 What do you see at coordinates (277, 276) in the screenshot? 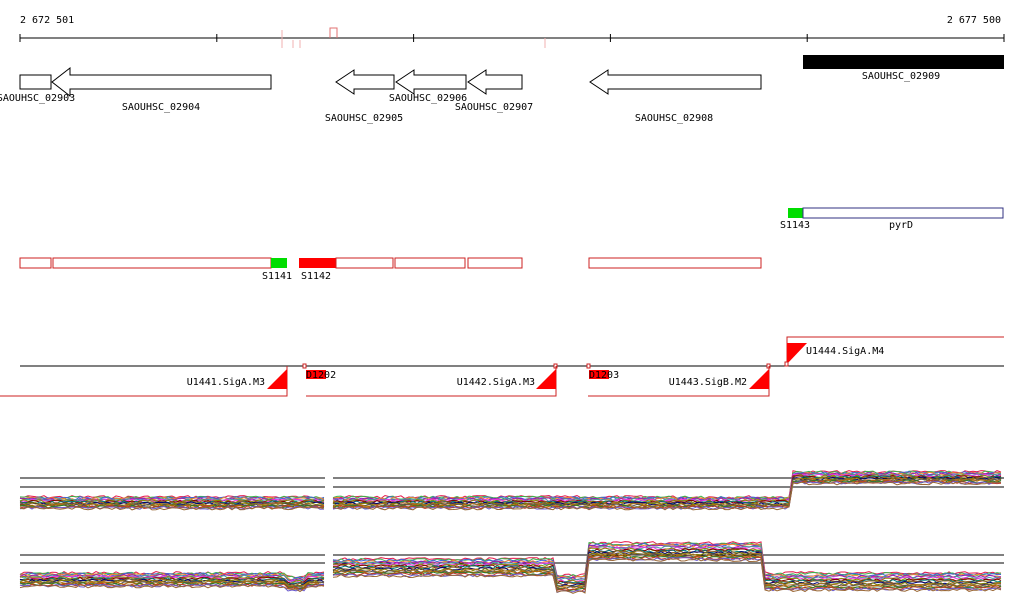
I see `segment-label-s1141: S1141` at bounding box center [277, 276].